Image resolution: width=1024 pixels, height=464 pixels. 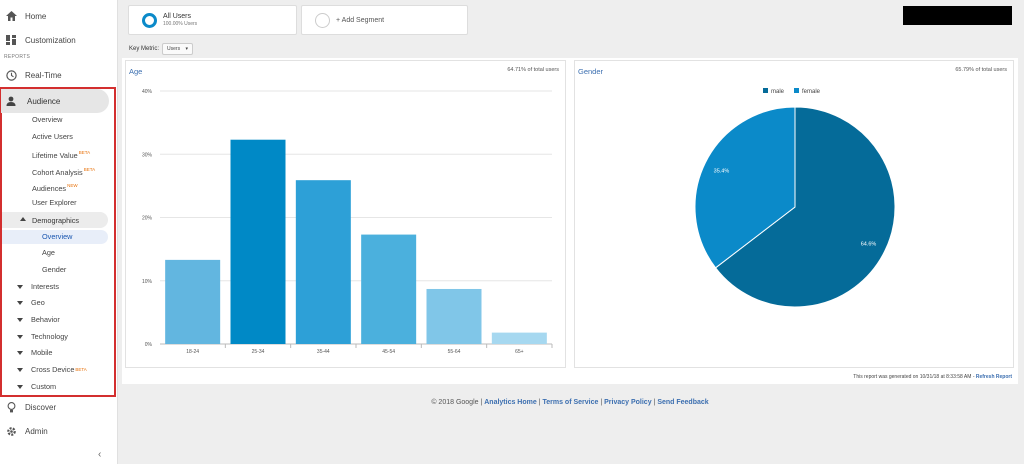 What do you see at coordinates (322, 20) in the screenshot?
I see `empty-ring-icon` at bounding box center [322, 20].